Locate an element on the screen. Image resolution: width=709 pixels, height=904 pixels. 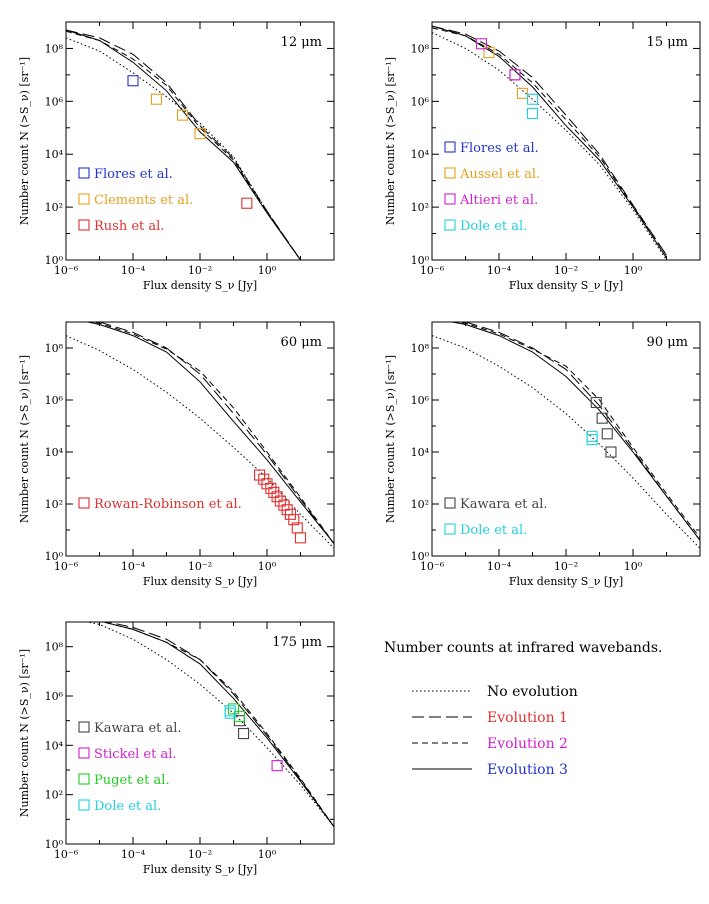
wave-label: 60 μm is located at coordinates (301, 342).